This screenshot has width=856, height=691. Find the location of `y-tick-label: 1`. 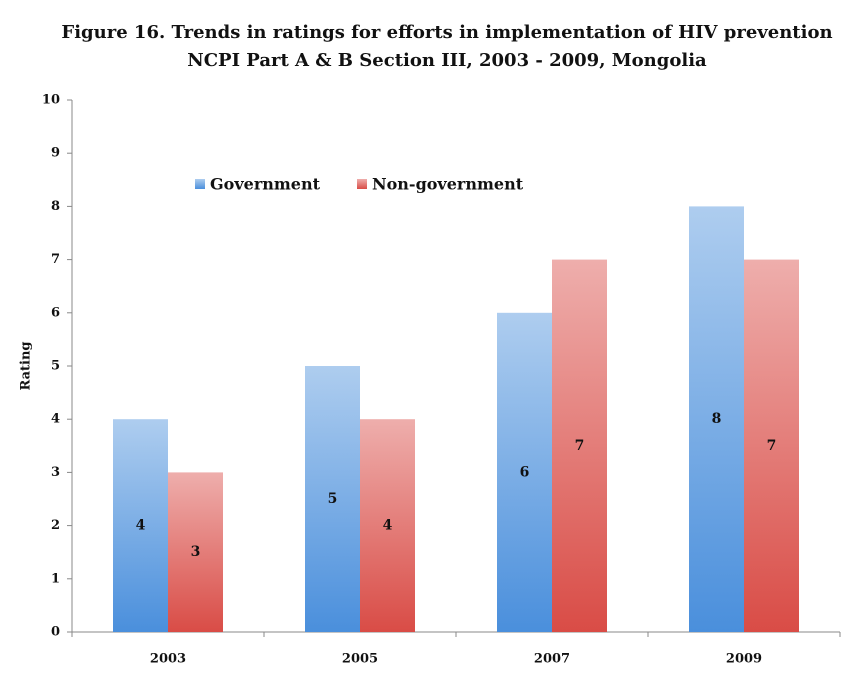

y-tick-label: 1 is located at coordinates (55, 578).